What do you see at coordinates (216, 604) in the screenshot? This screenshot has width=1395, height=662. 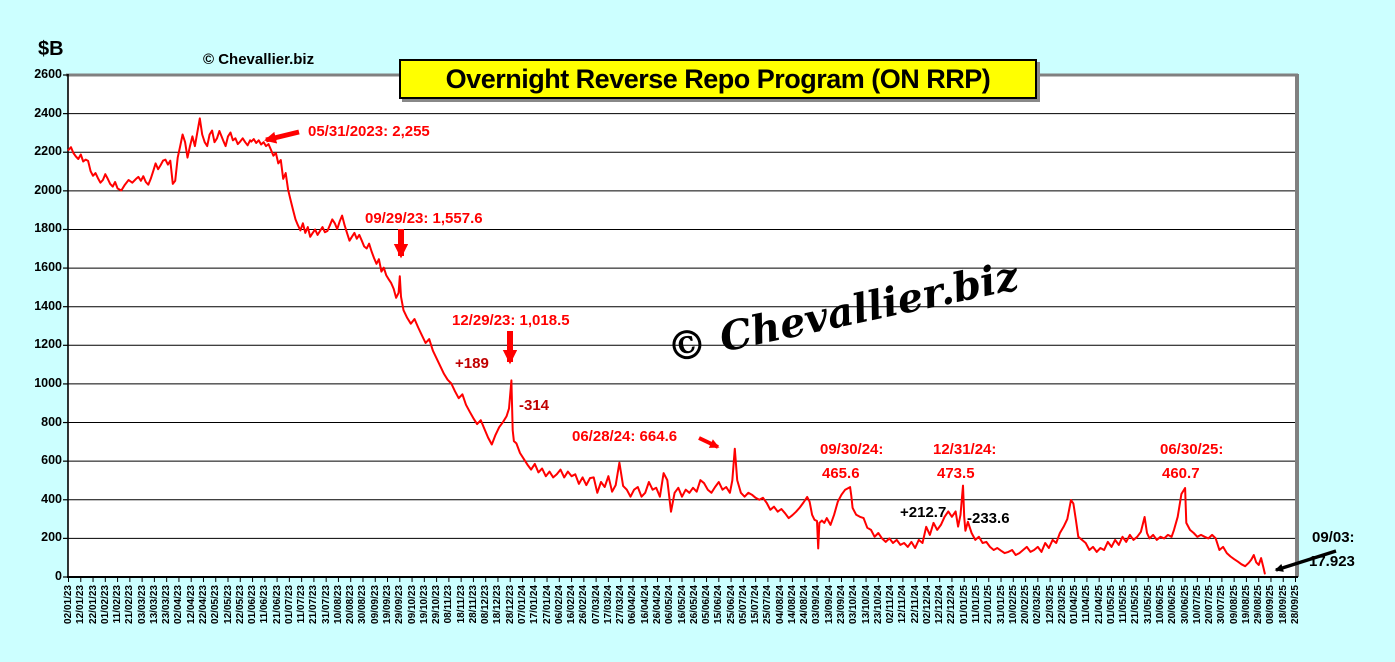 I see `x-axis-tick-label: 02/05/23` at bounding box center [216, 604].